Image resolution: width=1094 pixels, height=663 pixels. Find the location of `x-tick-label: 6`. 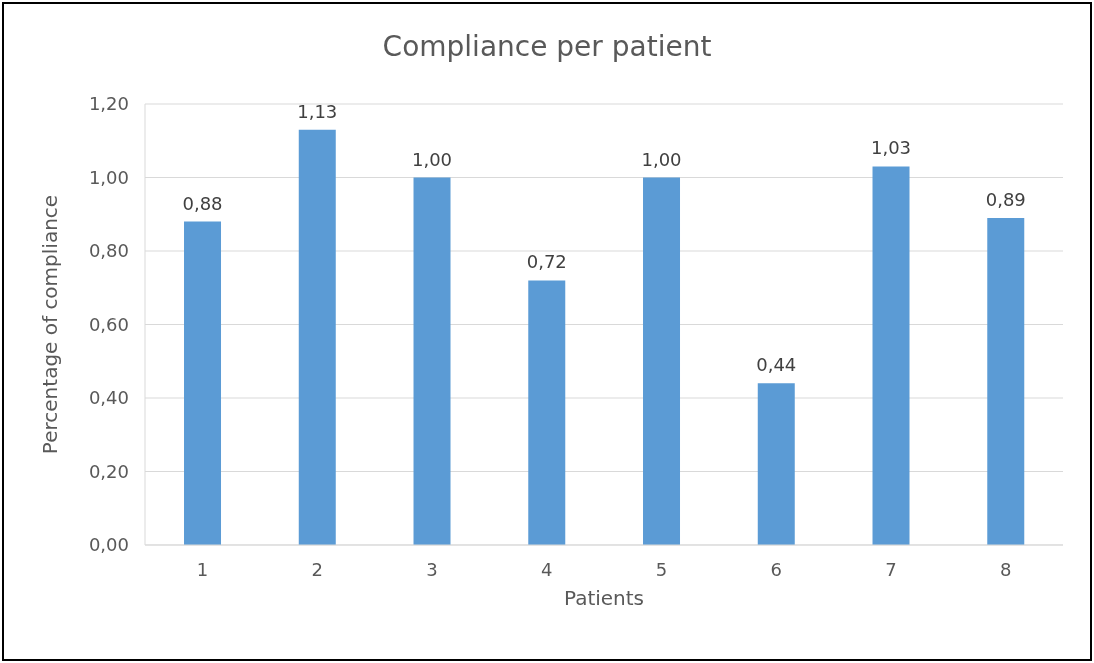

x-tick-label: 6 is located at coordinates (776, 569).